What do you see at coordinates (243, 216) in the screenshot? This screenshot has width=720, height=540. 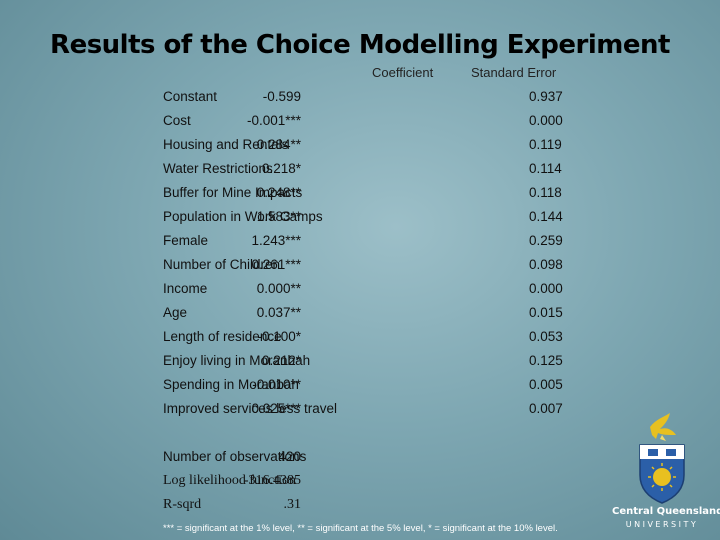 I see `row-label: Population in Work Camps` at bounding box center [243, 216].